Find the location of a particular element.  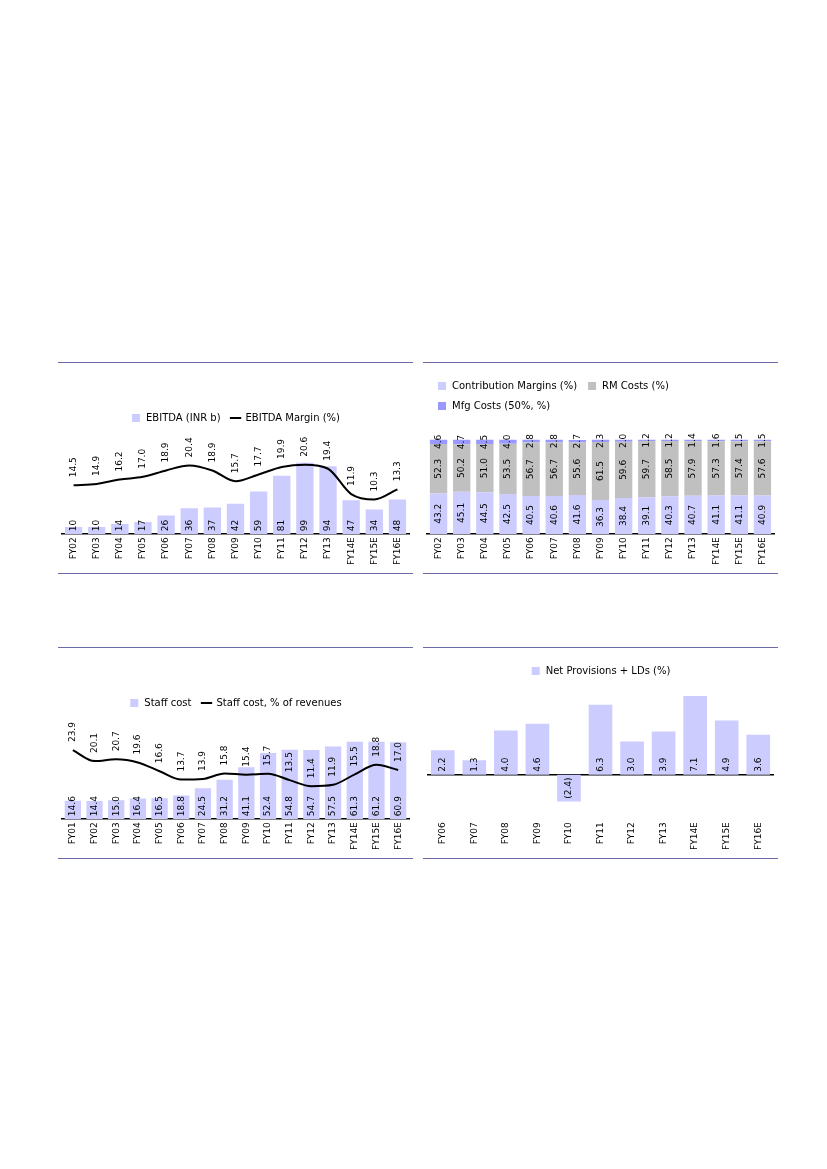

data-label: 13.5 is located at coordinates (289, 762).